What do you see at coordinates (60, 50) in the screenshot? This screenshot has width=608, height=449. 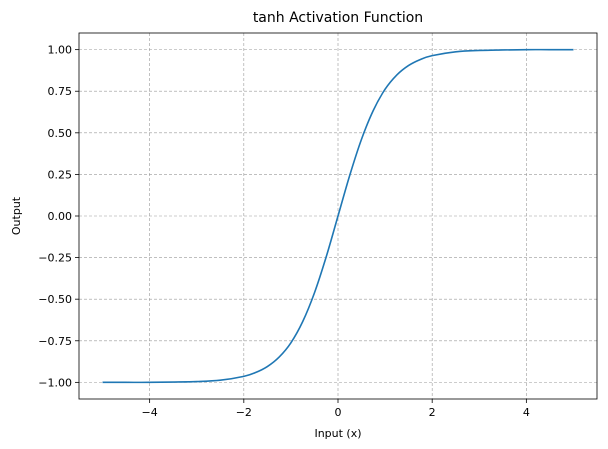 I see `y-tick-label: 1.00` at bounding box center [60, 50].